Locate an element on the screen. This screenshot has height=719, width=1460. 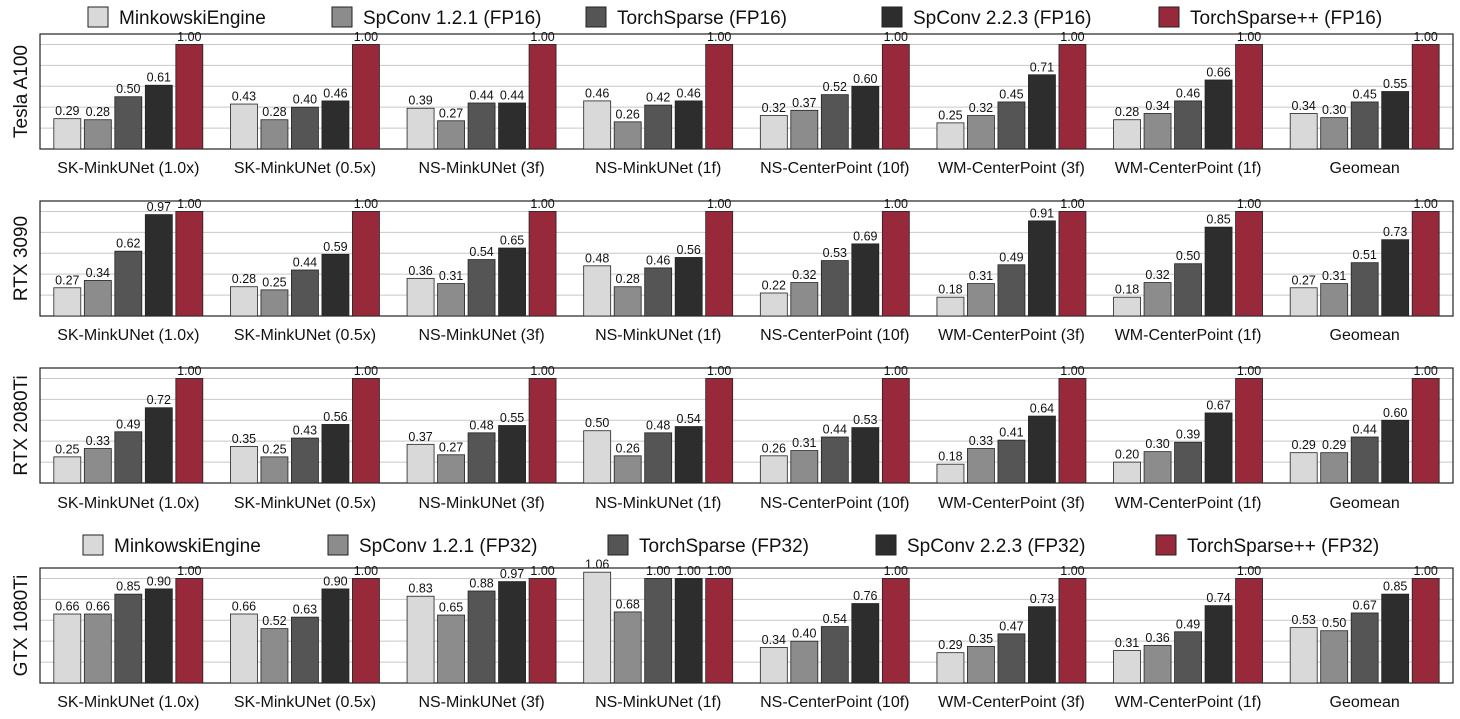
data-label: 0.25 is located at coordinates (274, 282).